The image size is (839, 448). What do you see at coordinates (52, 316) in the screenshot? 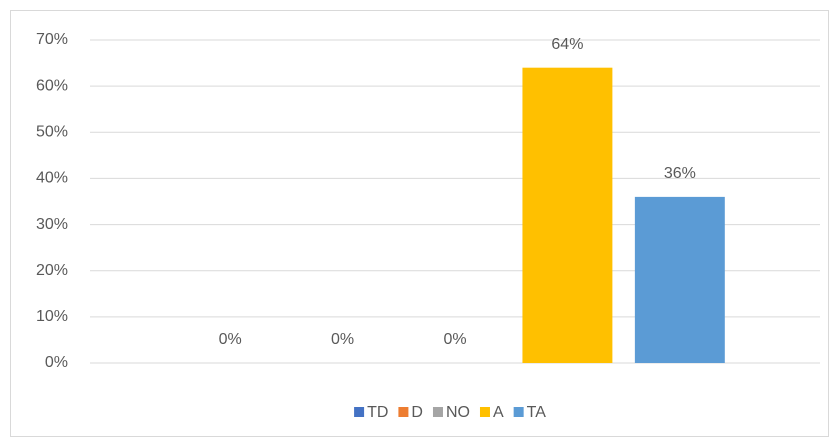
I see `y-tick-label: 10%` at bounding box center [52, 316].